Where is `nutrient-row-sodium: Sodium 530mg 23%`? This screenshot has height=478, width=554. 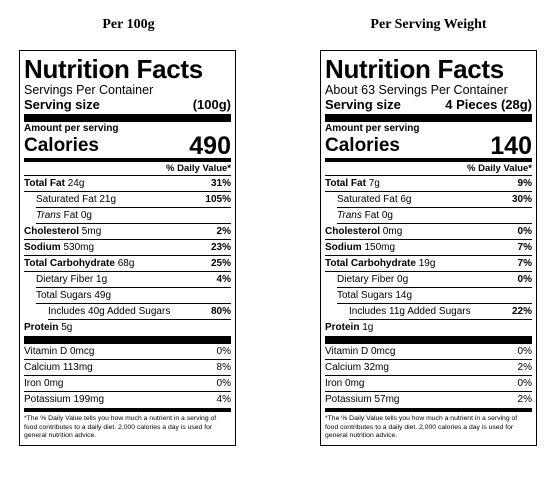
nutrient-row-sodium: Sodium 530mg 23% is located at coordinates (127, 248).